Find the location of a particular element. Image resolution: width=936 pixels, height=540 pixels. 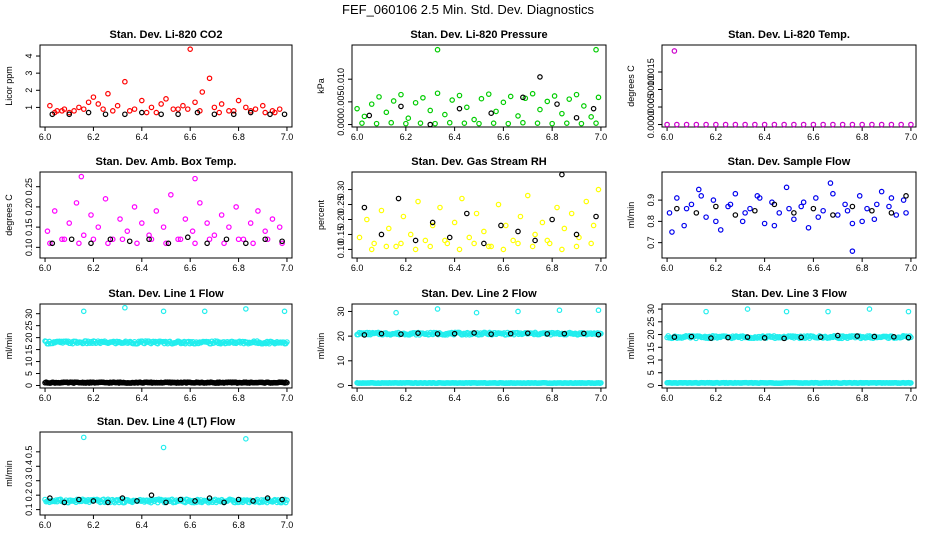

panel-title: Stan. Dev. Li-820 Pressure is located at coordinates (478, 35).